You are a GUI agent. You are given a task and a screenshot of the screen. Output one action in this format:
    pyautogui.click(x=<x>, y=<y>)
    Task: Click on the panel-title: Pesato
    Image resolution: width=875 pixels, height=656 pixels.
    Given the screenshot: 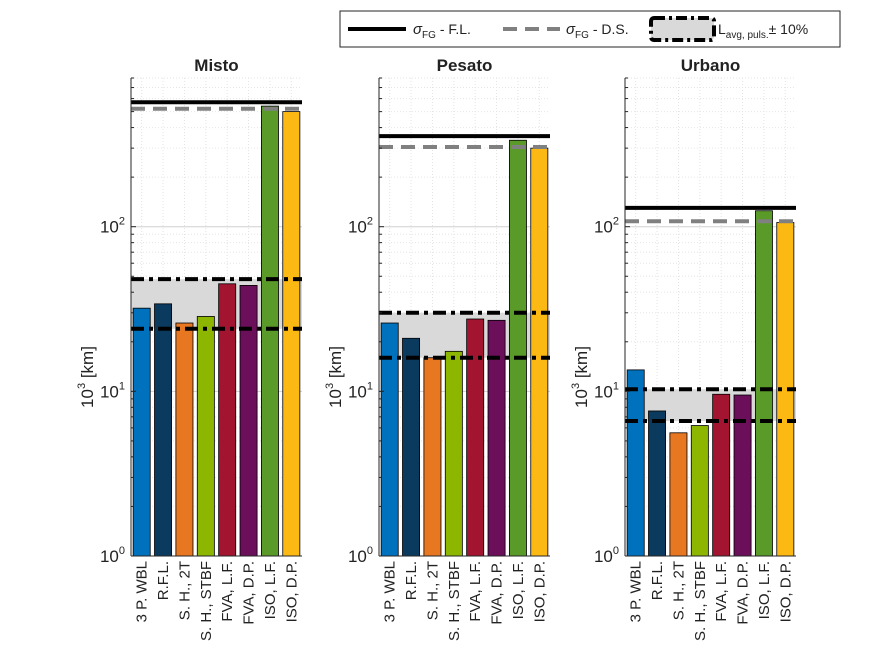 What is the action you would take?
    pyautogui.click(x=465, y=65)
    